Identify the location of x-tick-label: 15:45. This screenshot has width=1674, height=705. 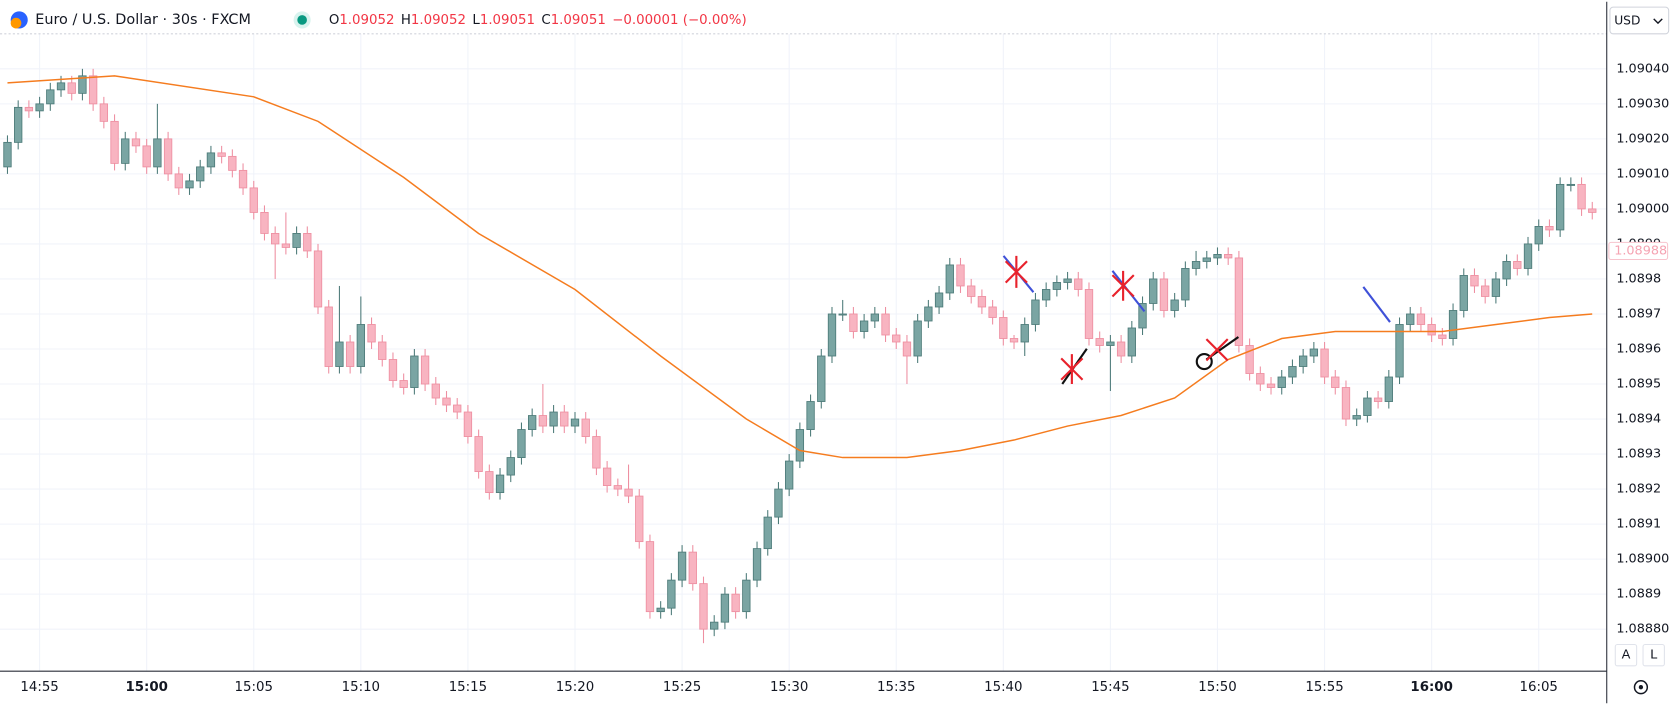
(1110, 687).